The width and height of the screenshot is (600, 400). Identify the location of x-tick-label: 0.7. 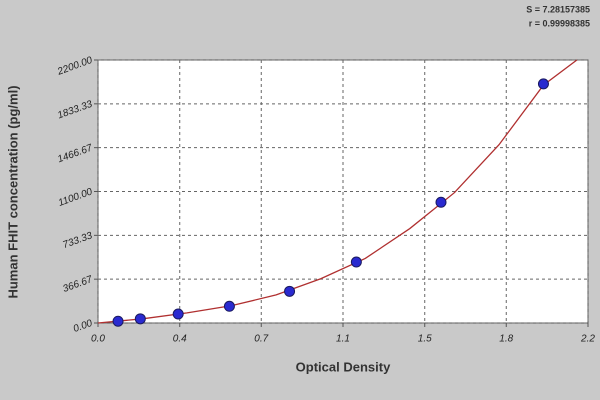
(261, 339).